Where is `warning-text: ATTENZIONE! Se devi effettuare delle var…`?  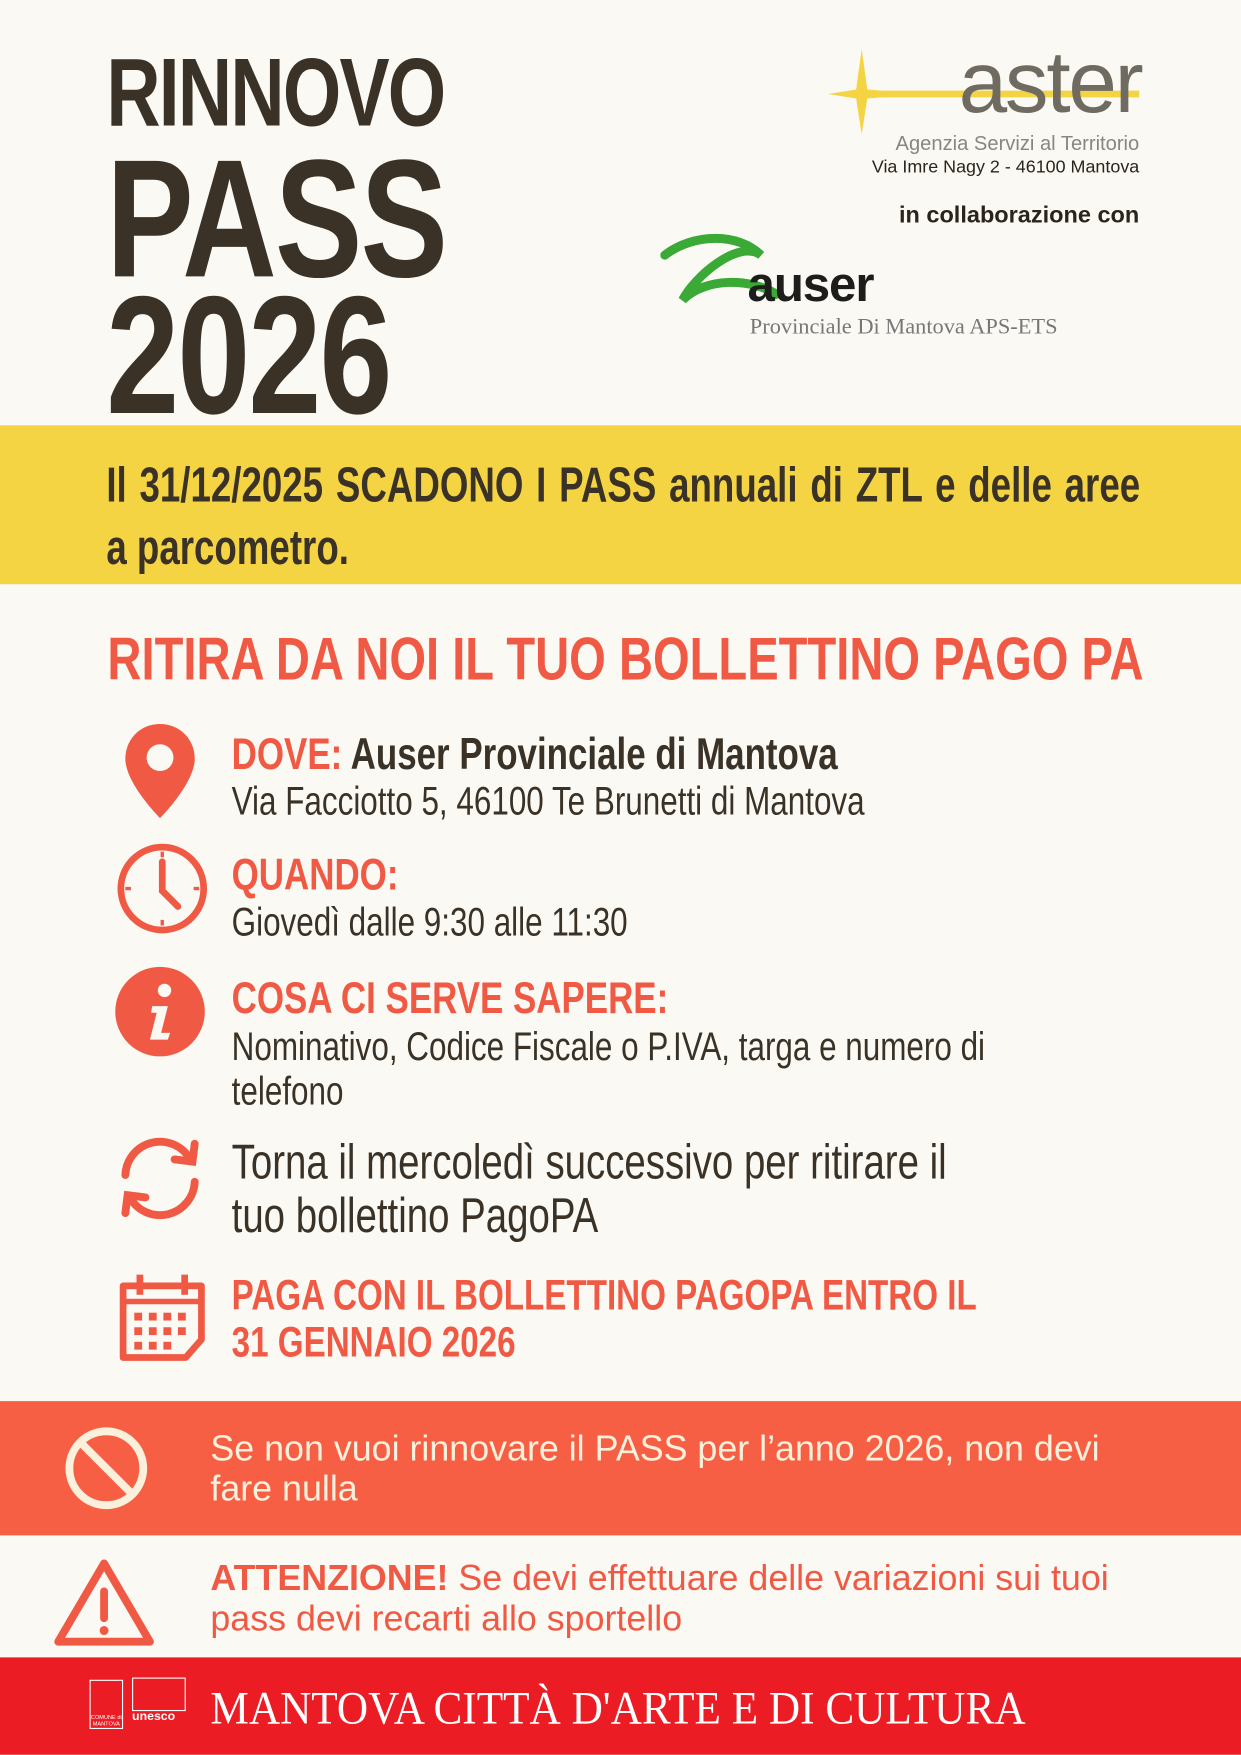 warning-text: ATTENZIONE! Se devi effettuare delle var… is located at coordinates (659, 1598).